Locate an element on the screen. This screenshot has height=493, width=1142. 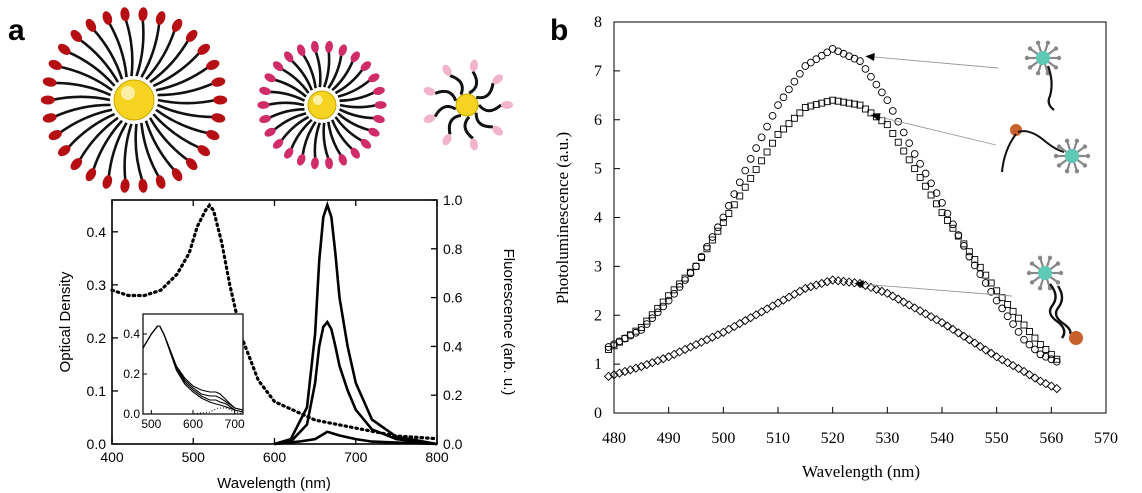
bead-icon is located at coordinates (1072, 156).